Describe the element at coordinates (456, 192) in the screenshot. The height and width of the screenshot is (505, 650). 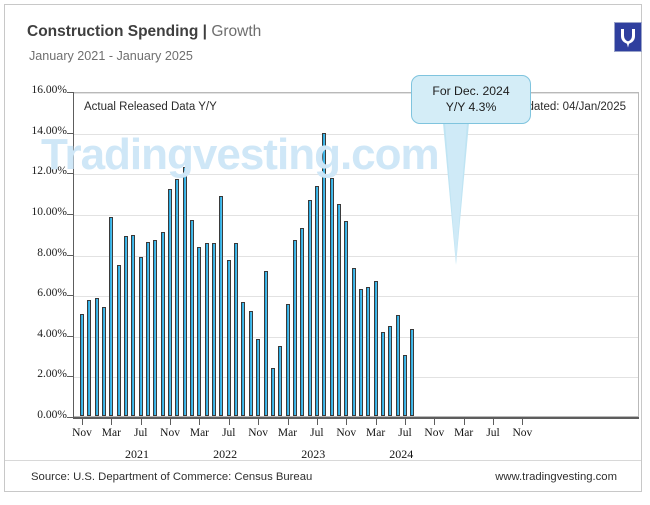
I see `callout-pointer-inner` at that location.